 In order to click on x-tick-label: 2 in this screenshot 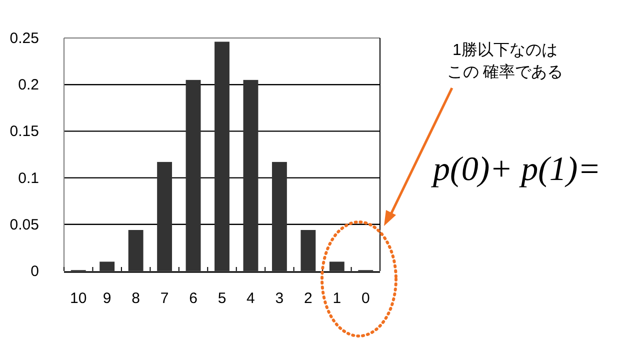, I will do `click(308, 298)`.